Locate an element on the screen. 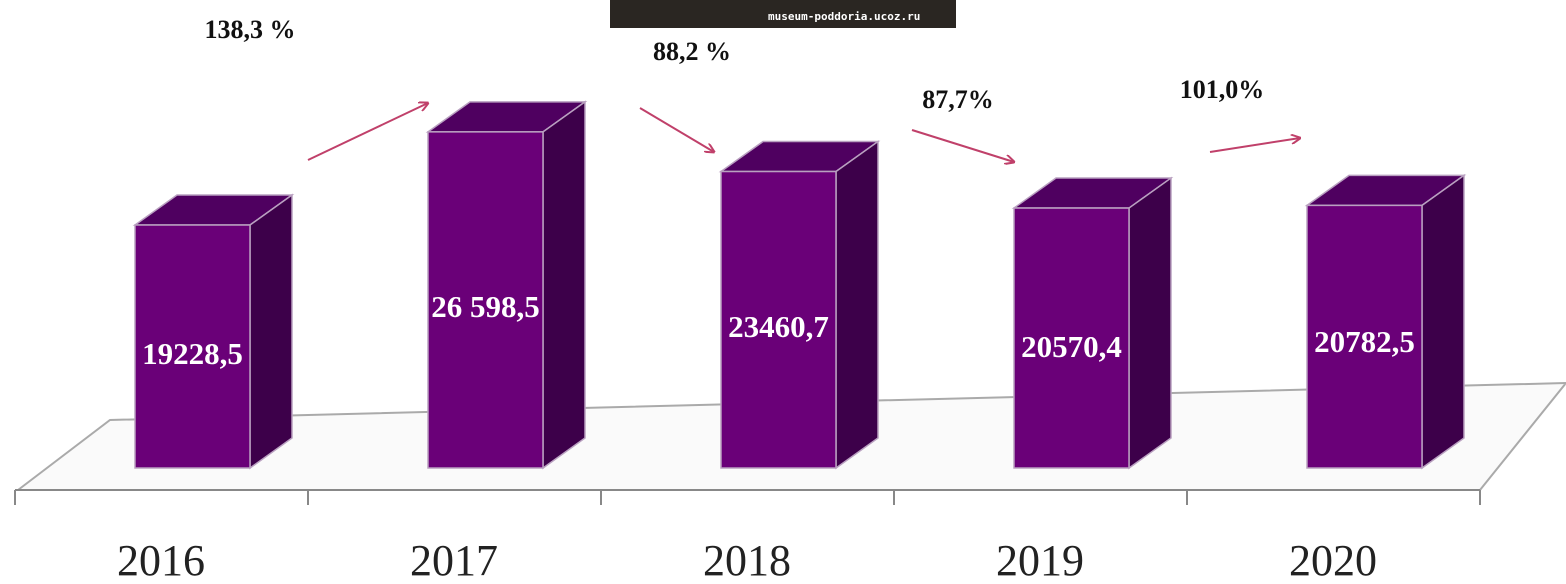 The width and height of the screenshot is (1566, 584). watermark: museum-poddoria.ucoz.ru is located at coordinates (844, 16).